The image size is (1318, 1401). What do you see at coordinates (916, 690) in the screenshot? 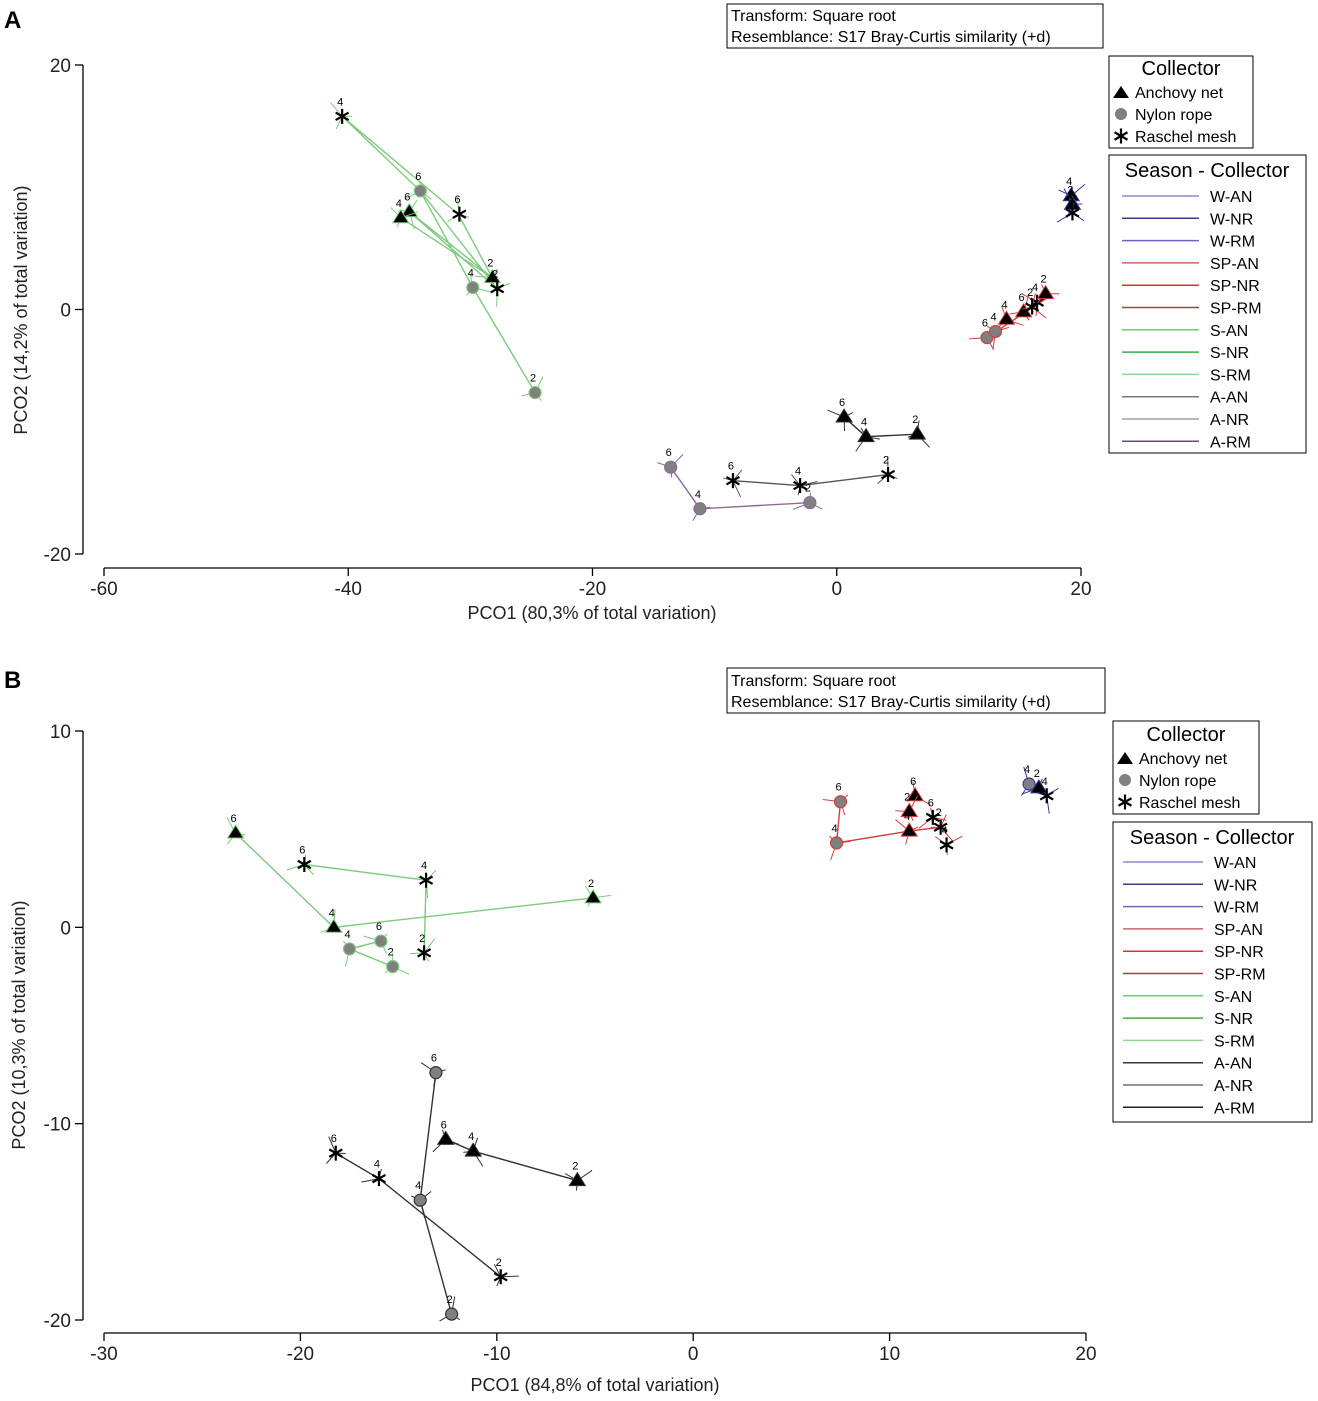
I see `panel-b-info-box` at bounding box center [916, 690].